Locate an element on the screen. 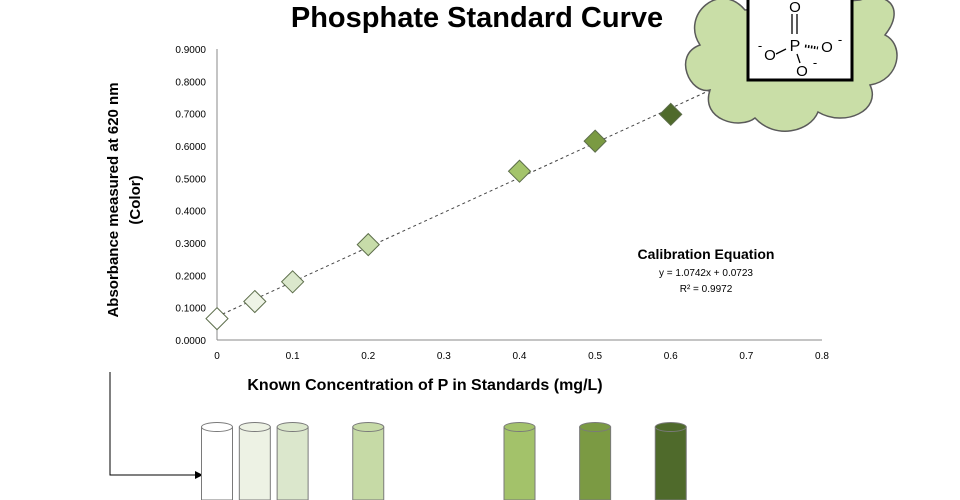 This screenshot has height=500, width=960. x-tick-label: 0.1 is located at coordinates (293, 356).